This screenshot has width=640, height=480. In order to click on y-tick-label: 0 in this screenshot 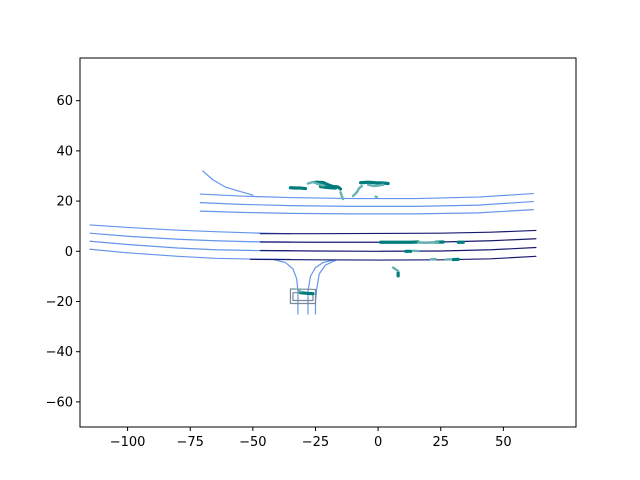, I will do `click(69, 252)`.